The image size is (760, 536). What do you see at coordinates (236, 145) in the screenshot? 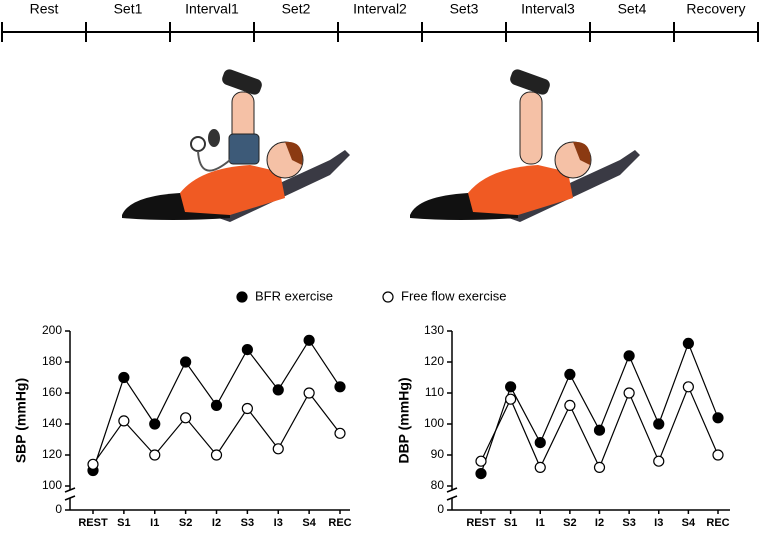
I see `illustration-bfr` at bounding box center [236, 145].